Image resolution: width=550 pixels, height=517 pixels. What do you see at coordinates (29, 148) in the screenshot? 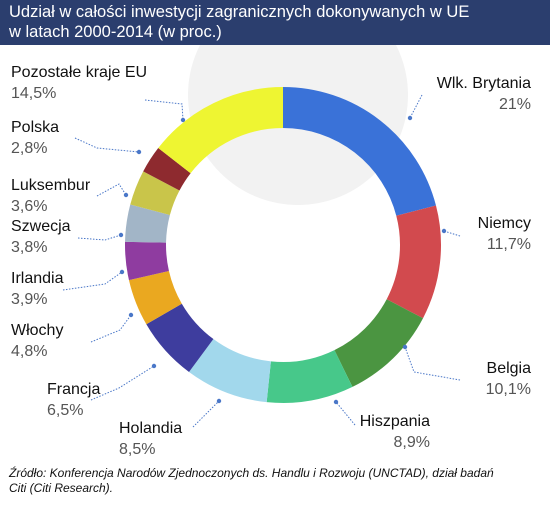
I see `slice-value-11: 2,8%` at bounding box center [29, 148].